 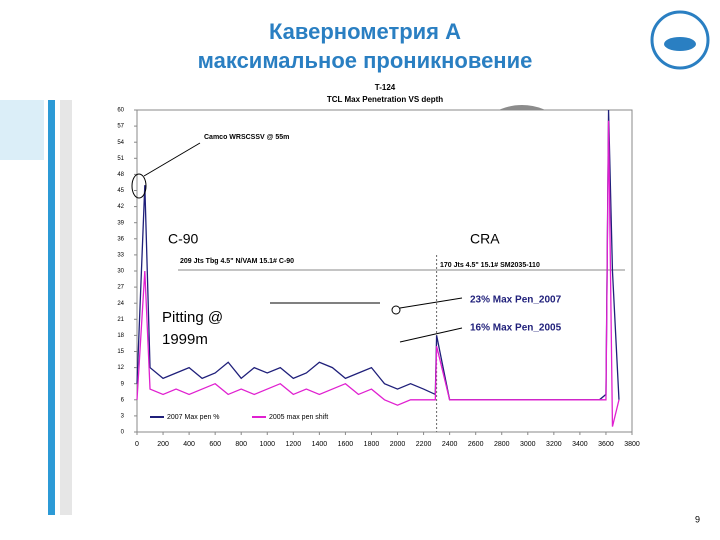 I want to click on x-tick-label: 2400, so click(x=450, y=444).